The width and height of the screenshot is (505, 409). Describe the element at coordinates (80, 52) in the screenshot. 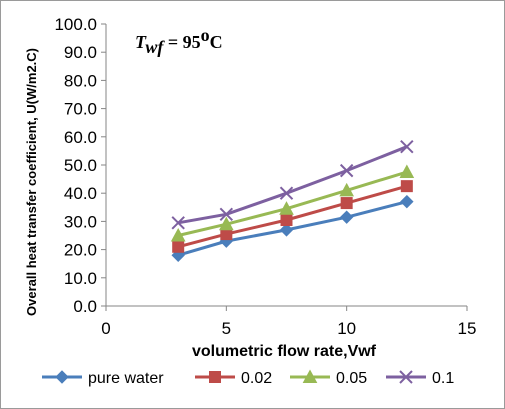

I see `y-tick-label: 90.0` at that location.